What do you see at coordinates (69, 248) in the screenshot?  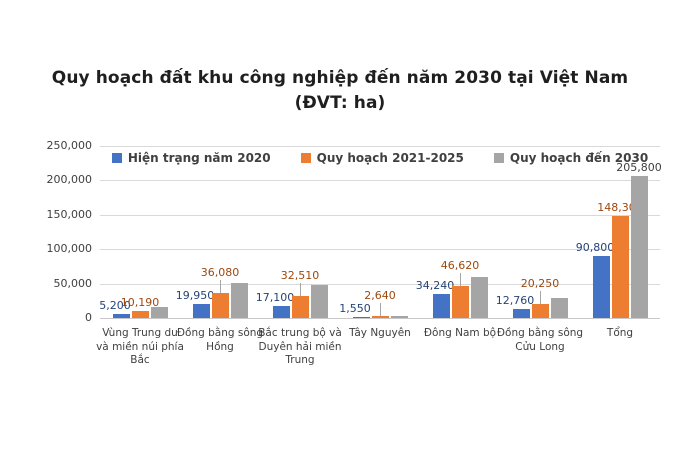 I see `y-axis-tick-label: 100,000` at bounding box center [69, 248].